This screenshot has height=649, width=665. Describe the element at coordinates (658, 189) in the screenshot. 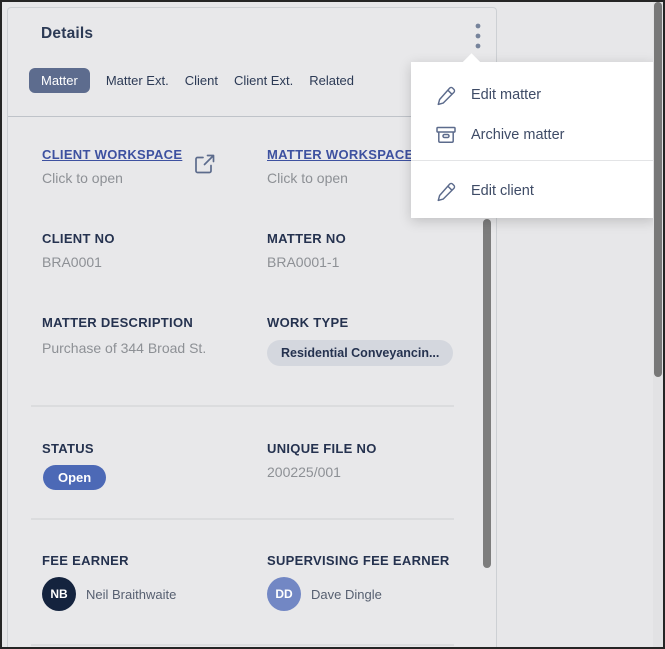

I see `window-scrollbar-thumb` at that location.